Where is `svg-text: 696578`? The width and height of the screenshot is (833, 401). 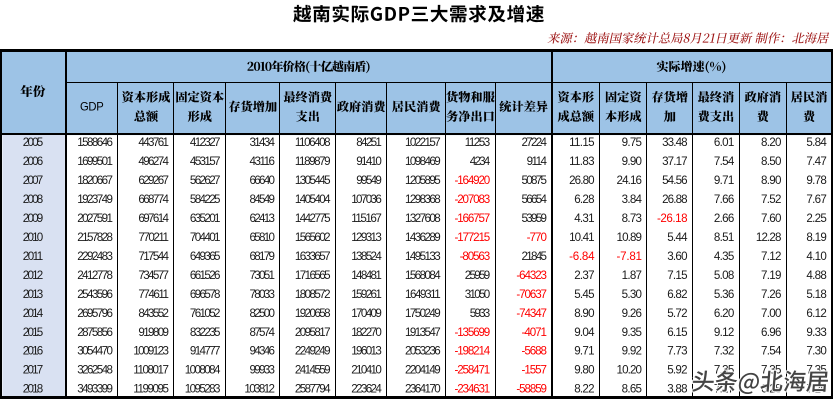
svg-text: 696578 is located at coordinates (205, 294).